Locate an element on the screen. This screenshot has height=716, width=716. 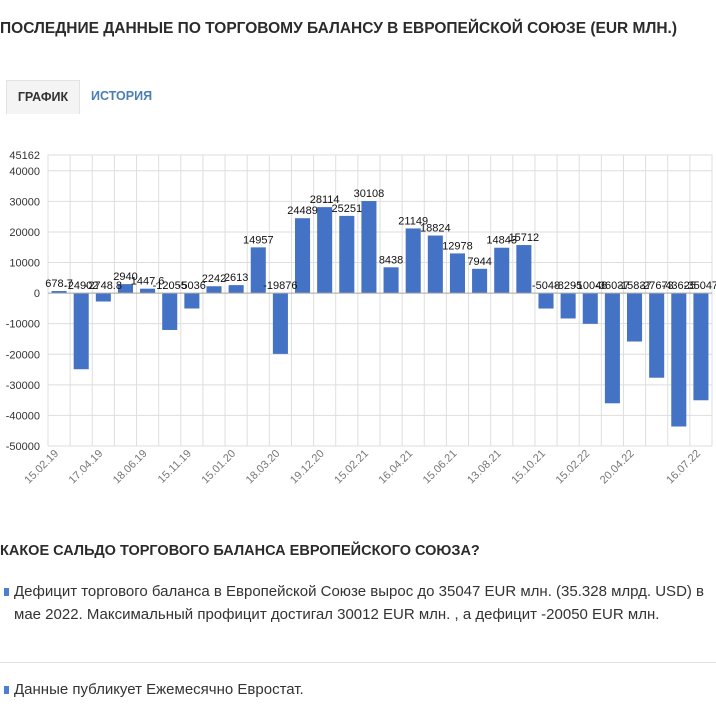
data-label: -15837 is located at coordinates (634, 286).